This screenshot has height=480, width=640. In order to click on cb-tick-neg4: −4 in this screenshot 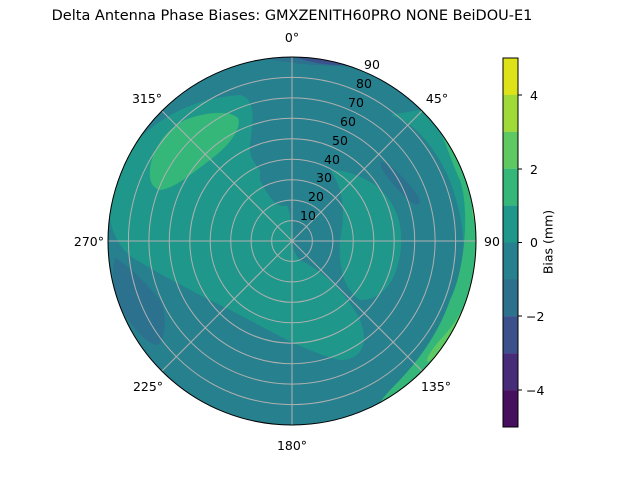, I will do `click(535, 390)`.